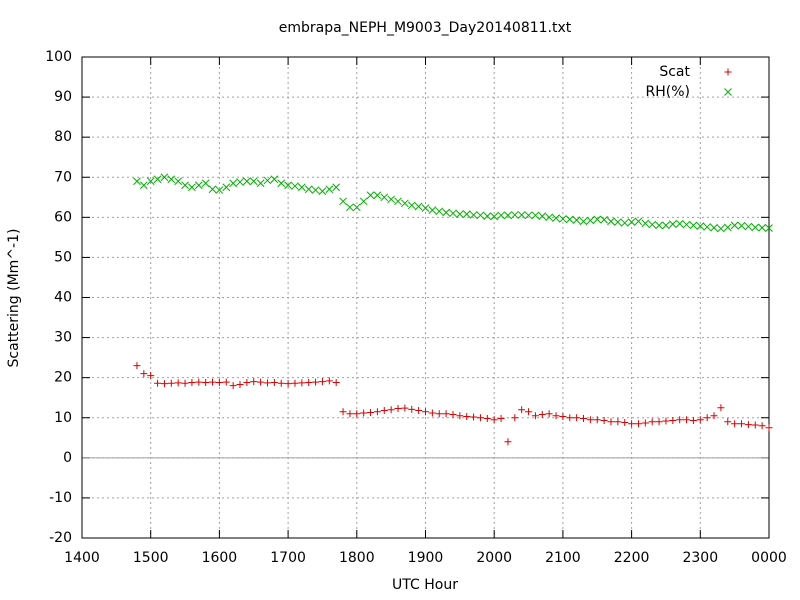 The height and width of the screenshot is (600, 800). I want to click on x-tick-label: 1900, so click(426, 558).